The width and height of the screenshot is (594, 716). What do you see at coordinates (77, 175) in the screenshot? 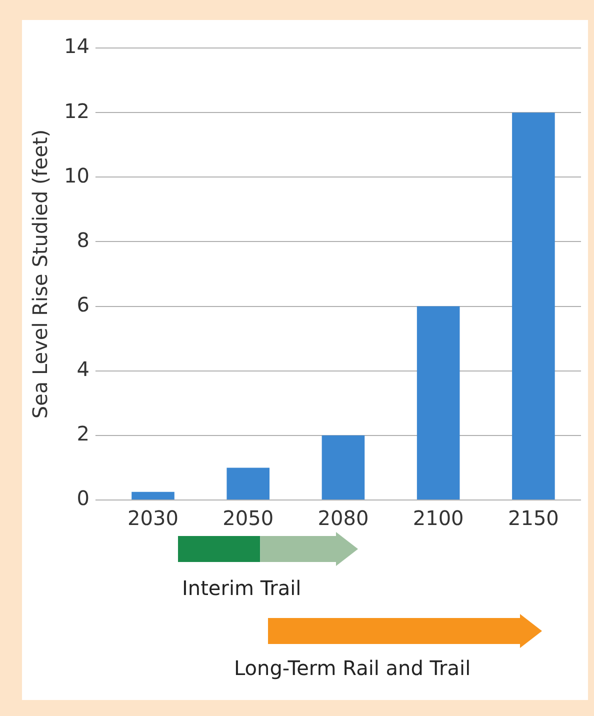
I see `y-tick-label: 10` at bounding box center [77, 175].